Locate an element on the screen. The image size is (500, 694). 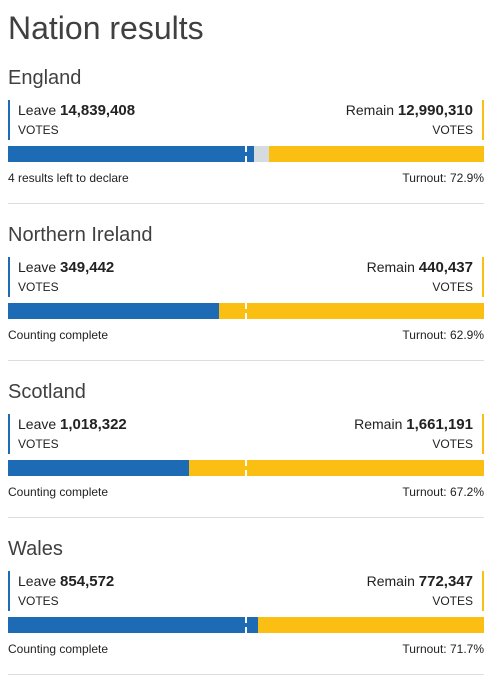
nation-name: Wales is located at coordinates (35, 549).